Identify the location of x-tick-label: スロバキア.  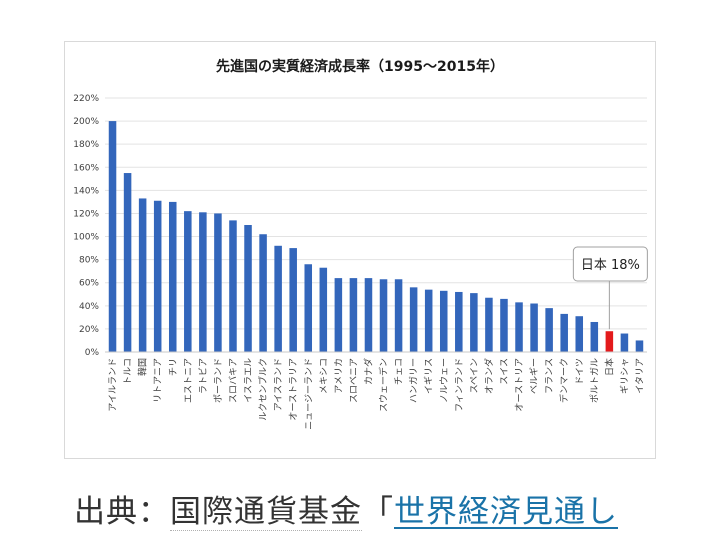
(233, 380).